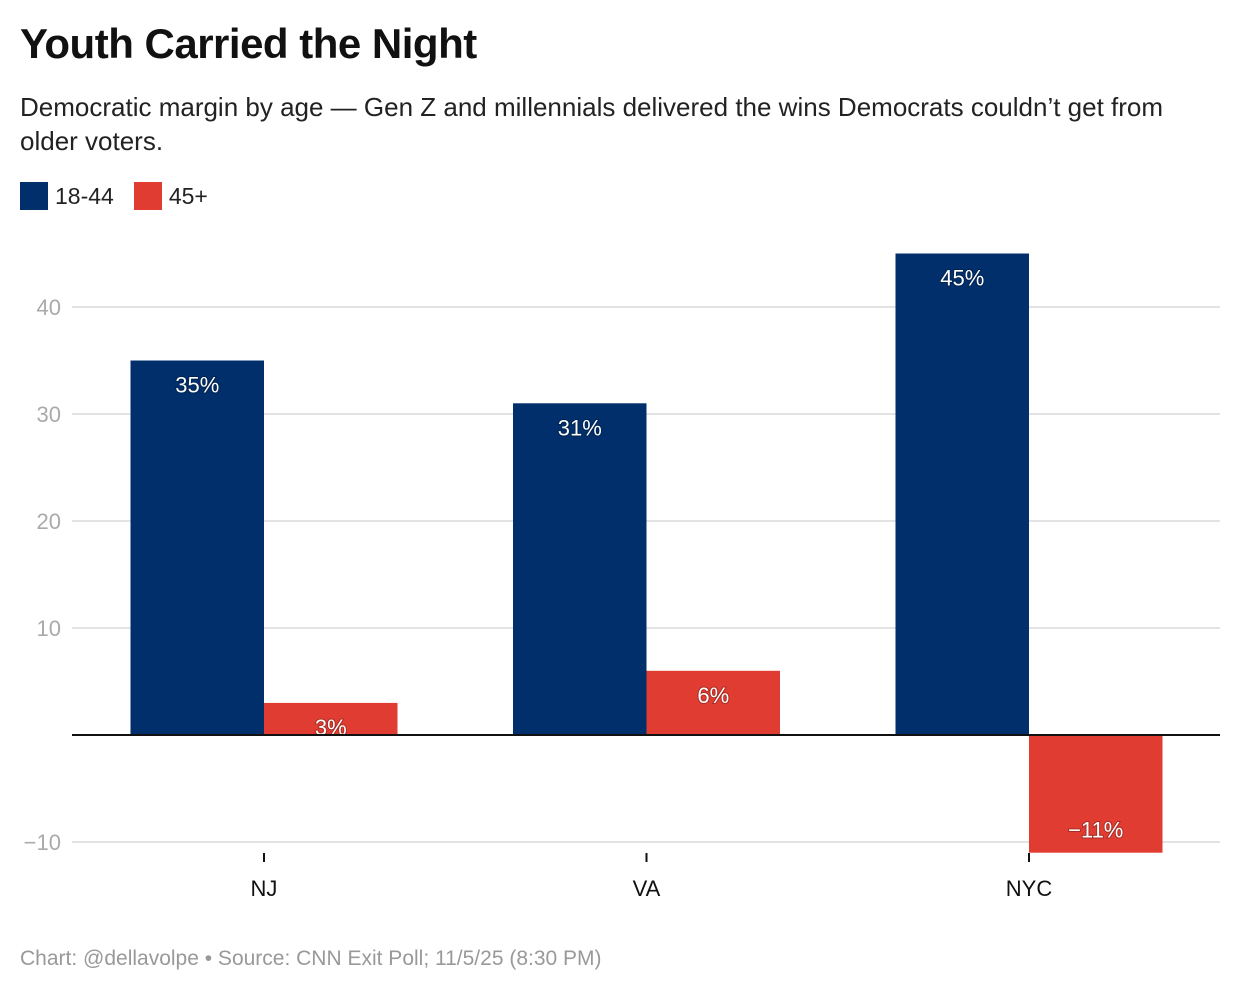 The height and width of the screenshot is (994, 1240). Describe the element at coordinates (49, 414) in the screenshot. I see `y-tick-label: 30` at that location.